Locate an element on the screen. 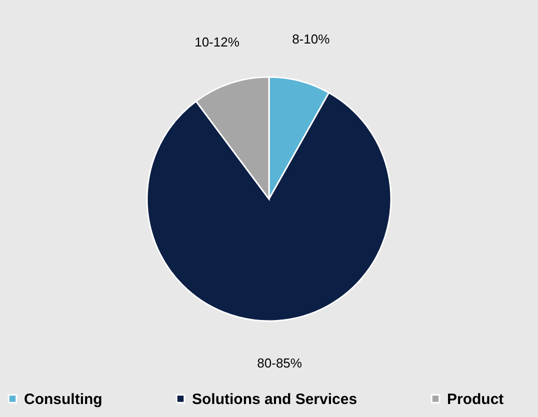 Image resolution: width=538 pixels, height=417 pixels. legend-label: Product is located at coordinates (475, 399).